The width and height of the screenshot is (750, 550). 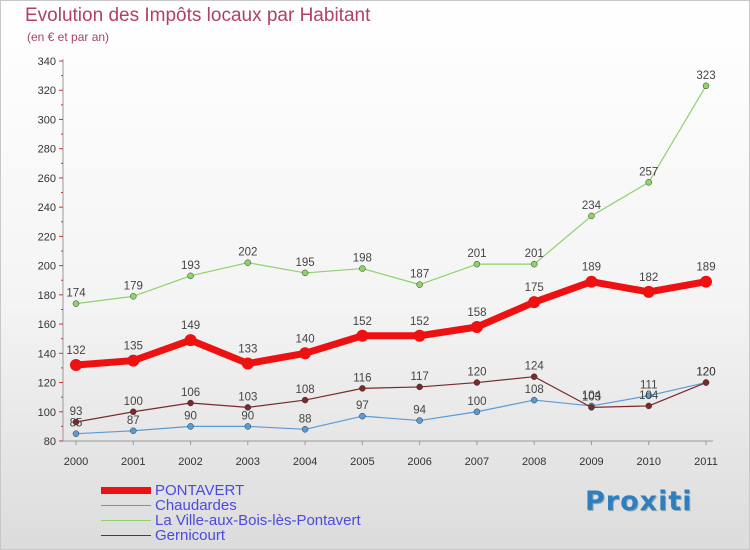 I want to click on point-gernicourt-2000, so click(x=76, y=422).